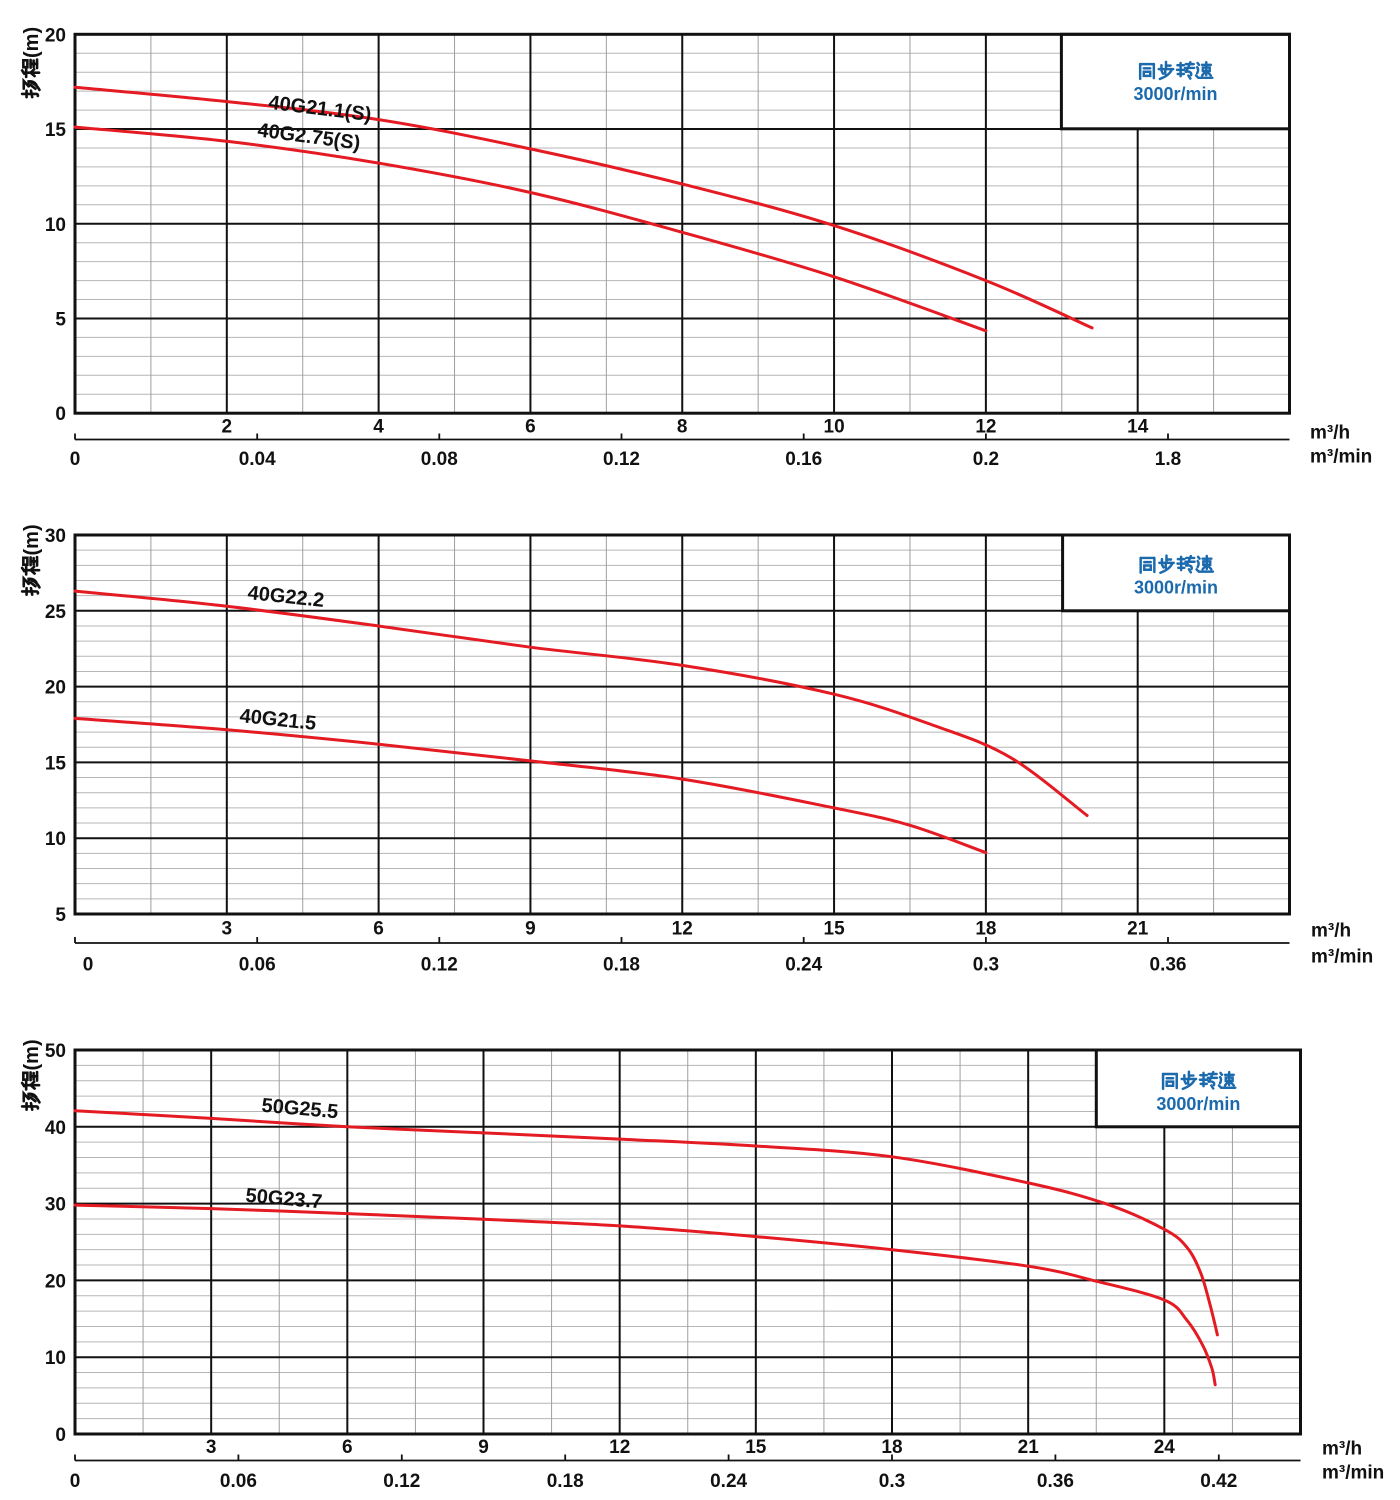 The height and width of the screenshot is (1500, 1400). I want to click on svg-text: 40G2.75(S), so click(308, 136).